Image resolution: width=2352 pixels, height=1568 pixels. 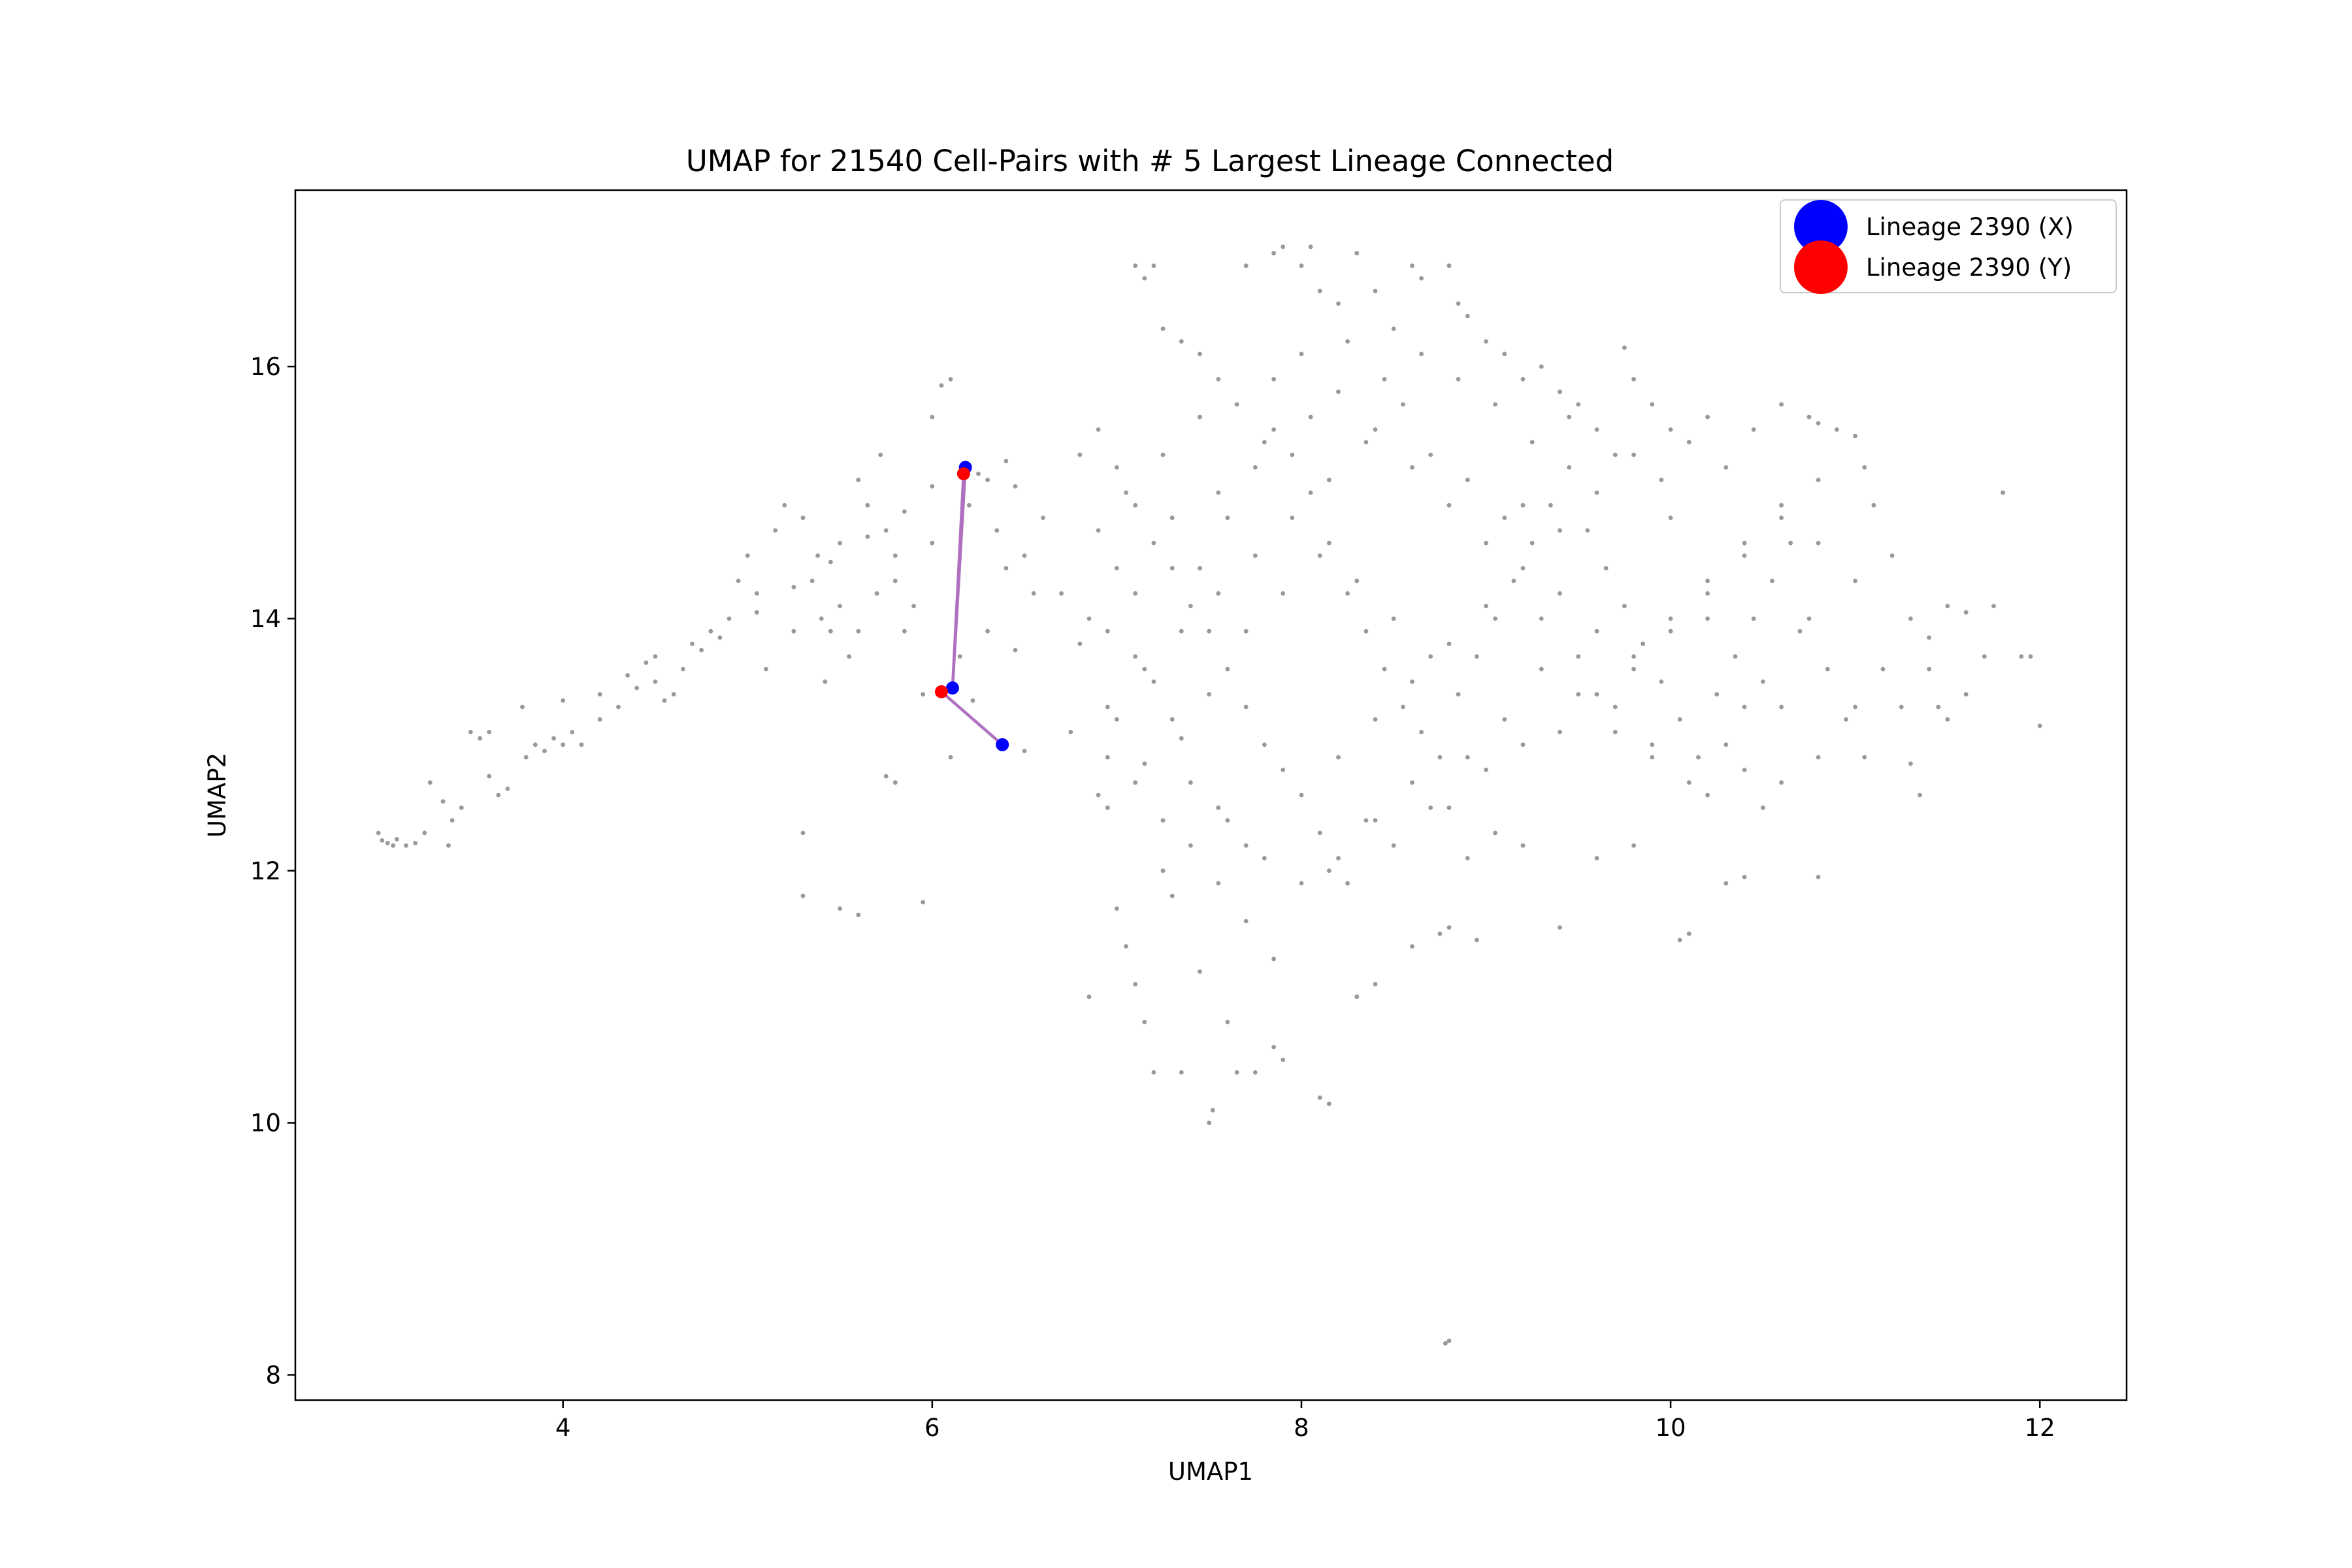 What do you see at coordinates (1671, 1428) in the screenshot?
I see `x-tick-label: 10` at bounding box center [1671, 1428].